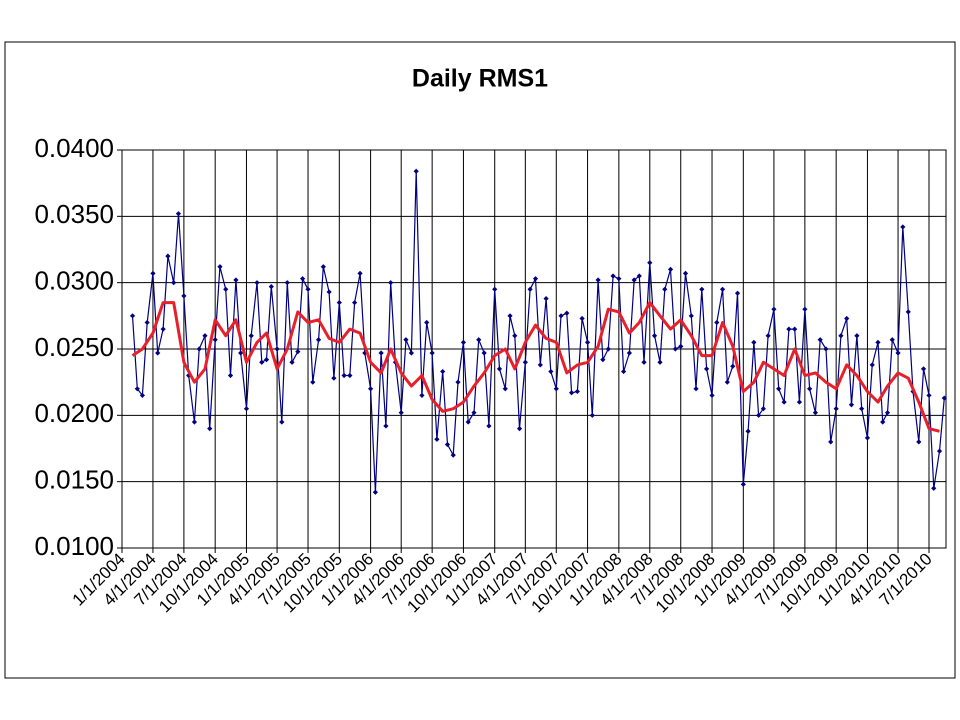 This screenshot has width=960, height=720. What do you see at coordinates (74, 148) in the screenshot?
I see `y-tick-label: 0.0400` at bounding box center [74, 148].